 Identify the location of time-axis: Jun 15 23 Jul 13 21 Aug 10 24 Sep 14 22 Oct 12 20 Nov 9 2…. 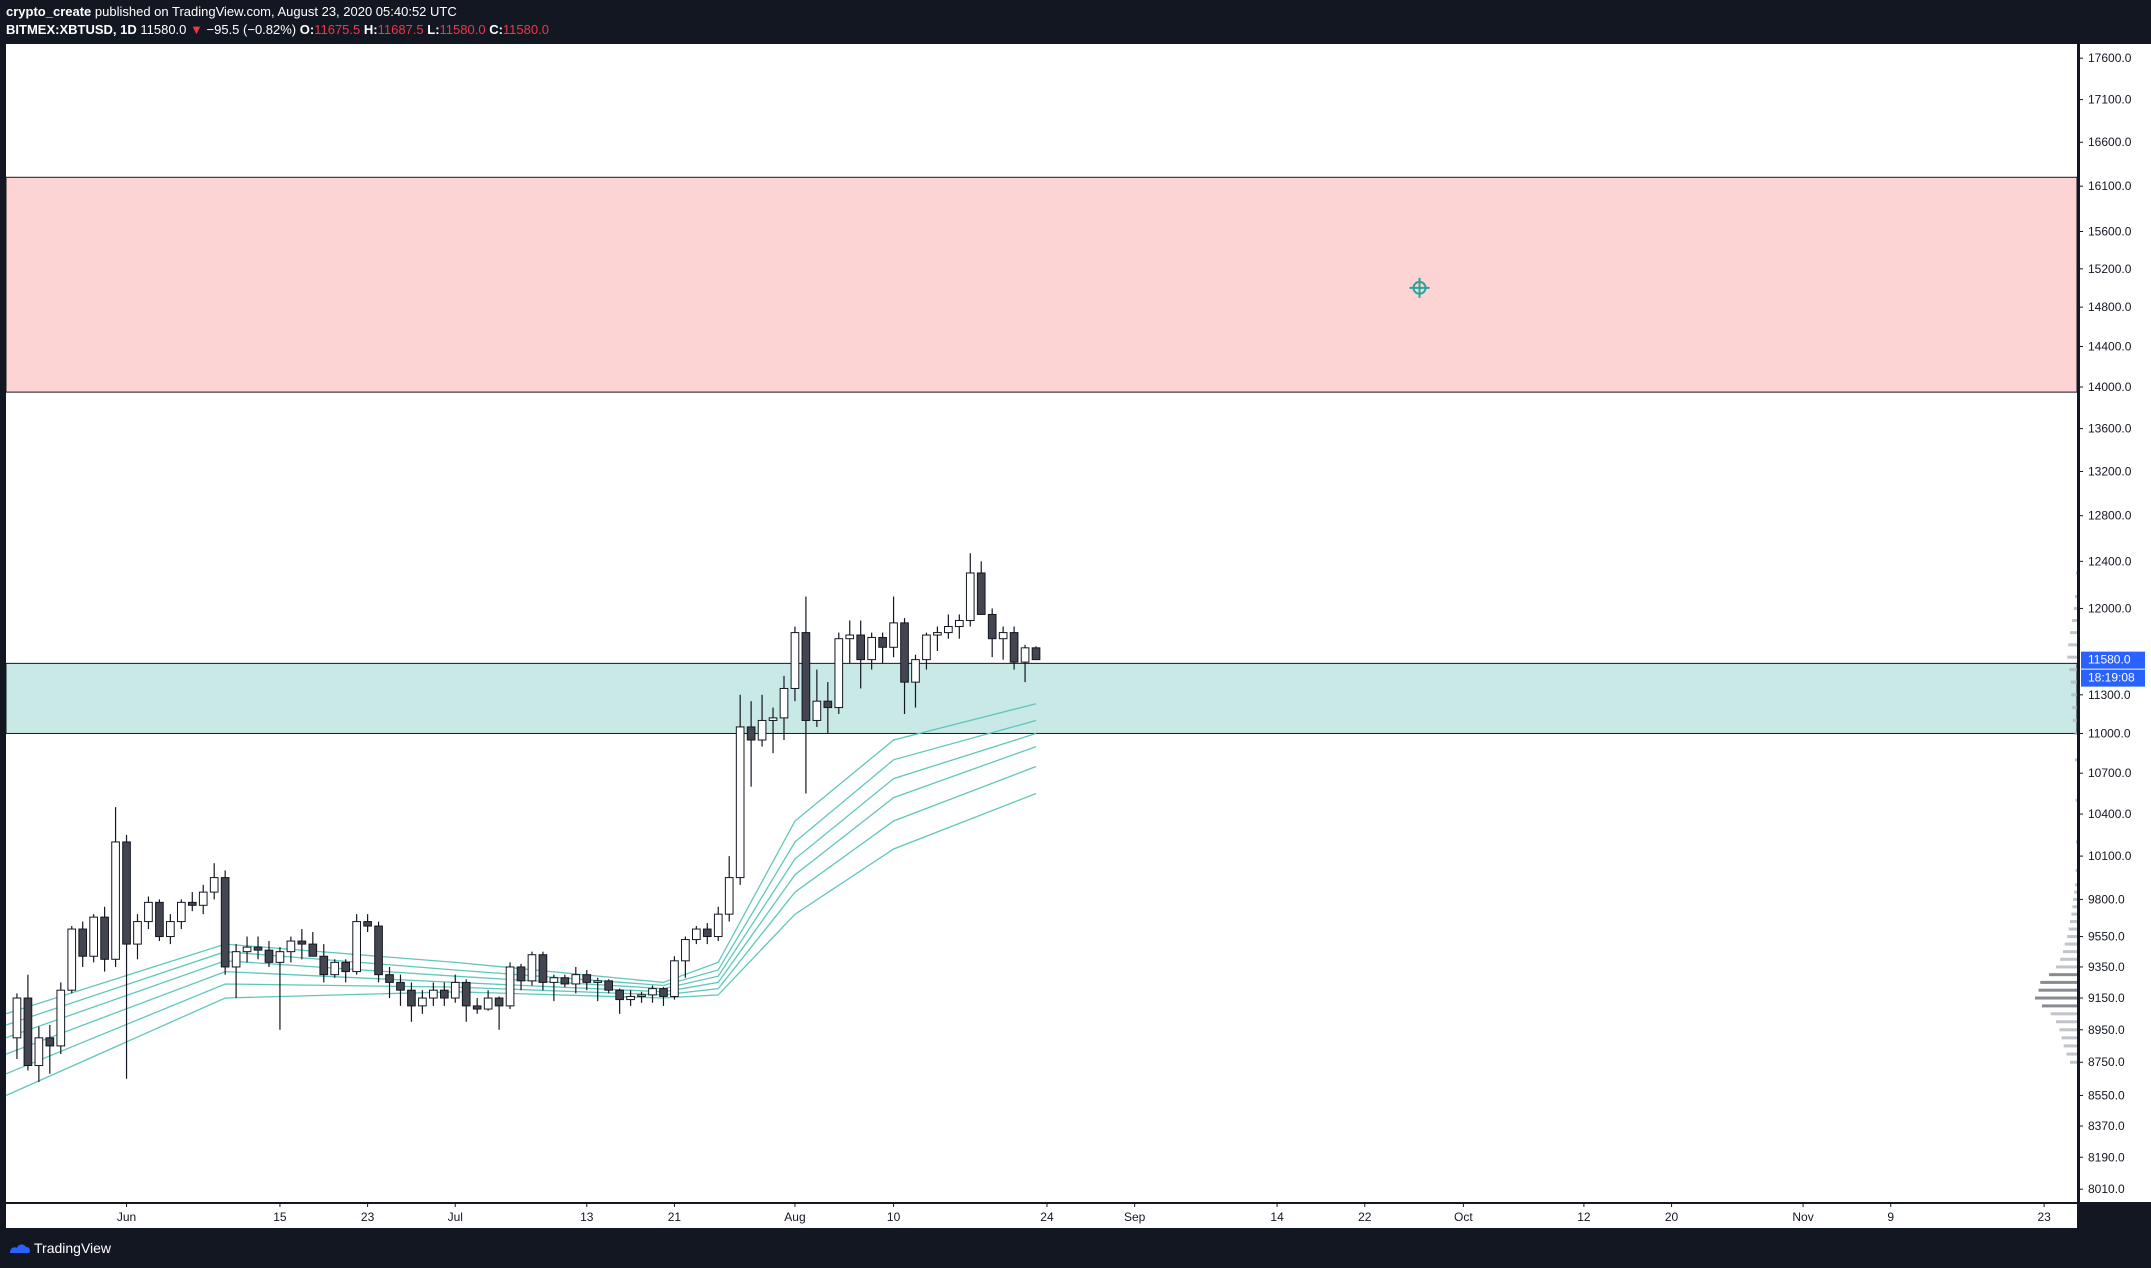
(1084, 1213).